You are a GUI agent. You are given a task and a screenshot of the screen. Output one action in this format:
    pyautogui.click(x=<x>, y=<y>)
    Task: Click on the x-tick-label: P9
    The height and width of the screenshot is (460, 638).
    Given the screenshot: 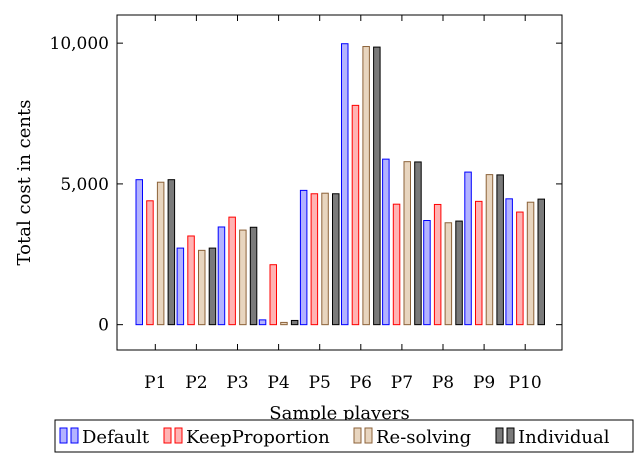 What is the action you would take?
    pyautogui.click(x=484, y=383)
    